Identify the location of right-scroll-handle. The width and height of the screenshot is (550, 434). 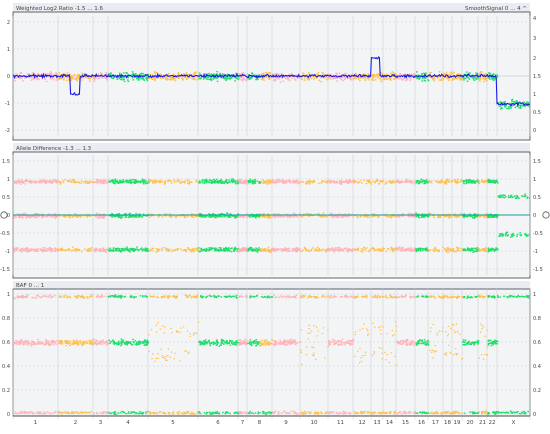
(546, 215).